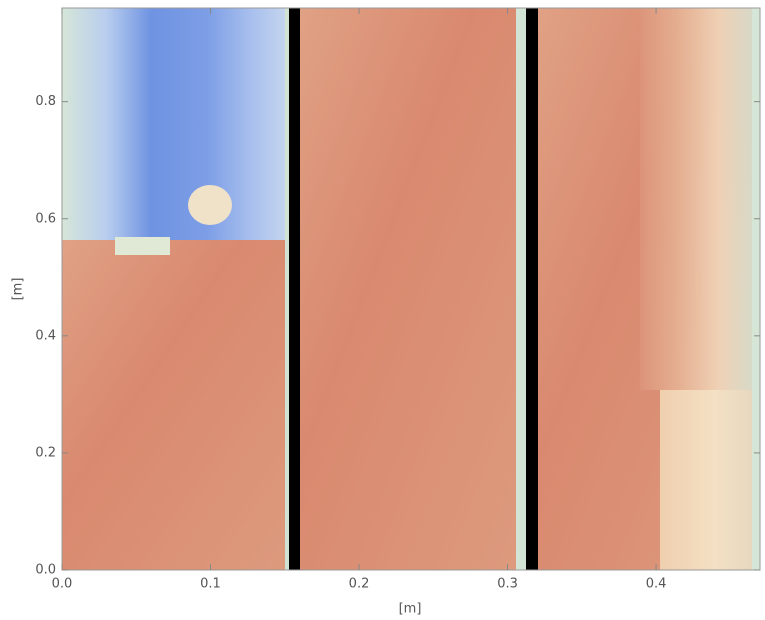 The image size is (765, 620). What do you see at coordinates (45, 335) in the screenshot?
I see `y-tick-label: 0.4` at bounding box center [45, 335].